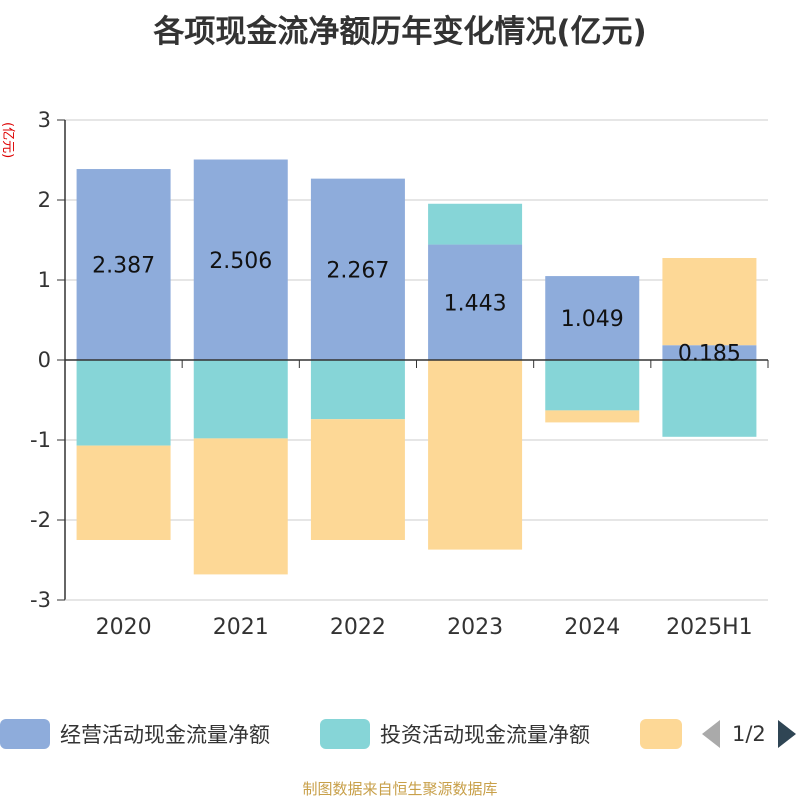  Describe the element at coordinates (44, 200) in the screenshot. I see `y-tick-label: 2` at that location.